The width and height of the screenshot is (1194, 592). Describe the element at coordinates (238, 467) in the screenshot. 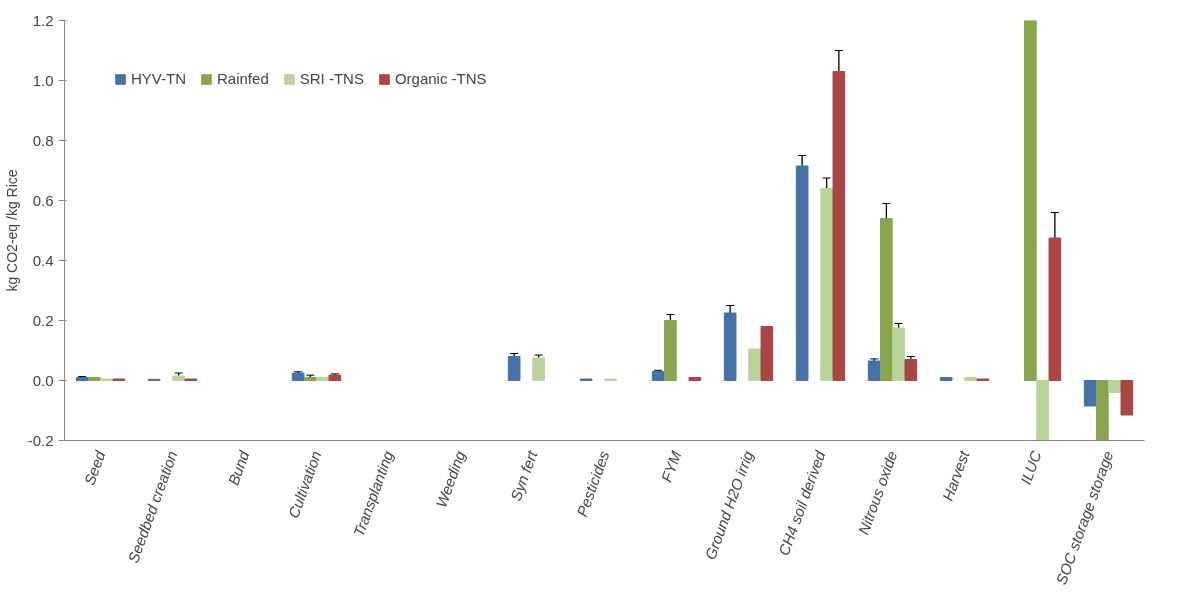

I see `x-tick-label: Bund` at that location.